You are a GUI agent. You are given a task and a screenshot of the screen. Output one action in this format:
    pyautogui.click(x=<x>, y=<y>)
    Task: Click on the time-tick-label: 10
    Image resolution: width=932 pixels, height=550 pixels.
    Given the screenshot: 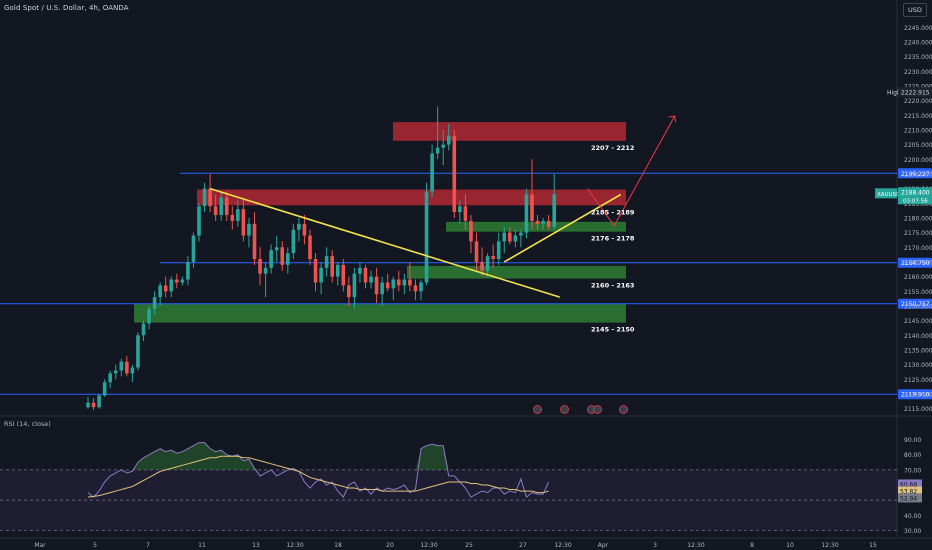 What is the action you would take?
    pyautogui.click(x=790, y=545)
    